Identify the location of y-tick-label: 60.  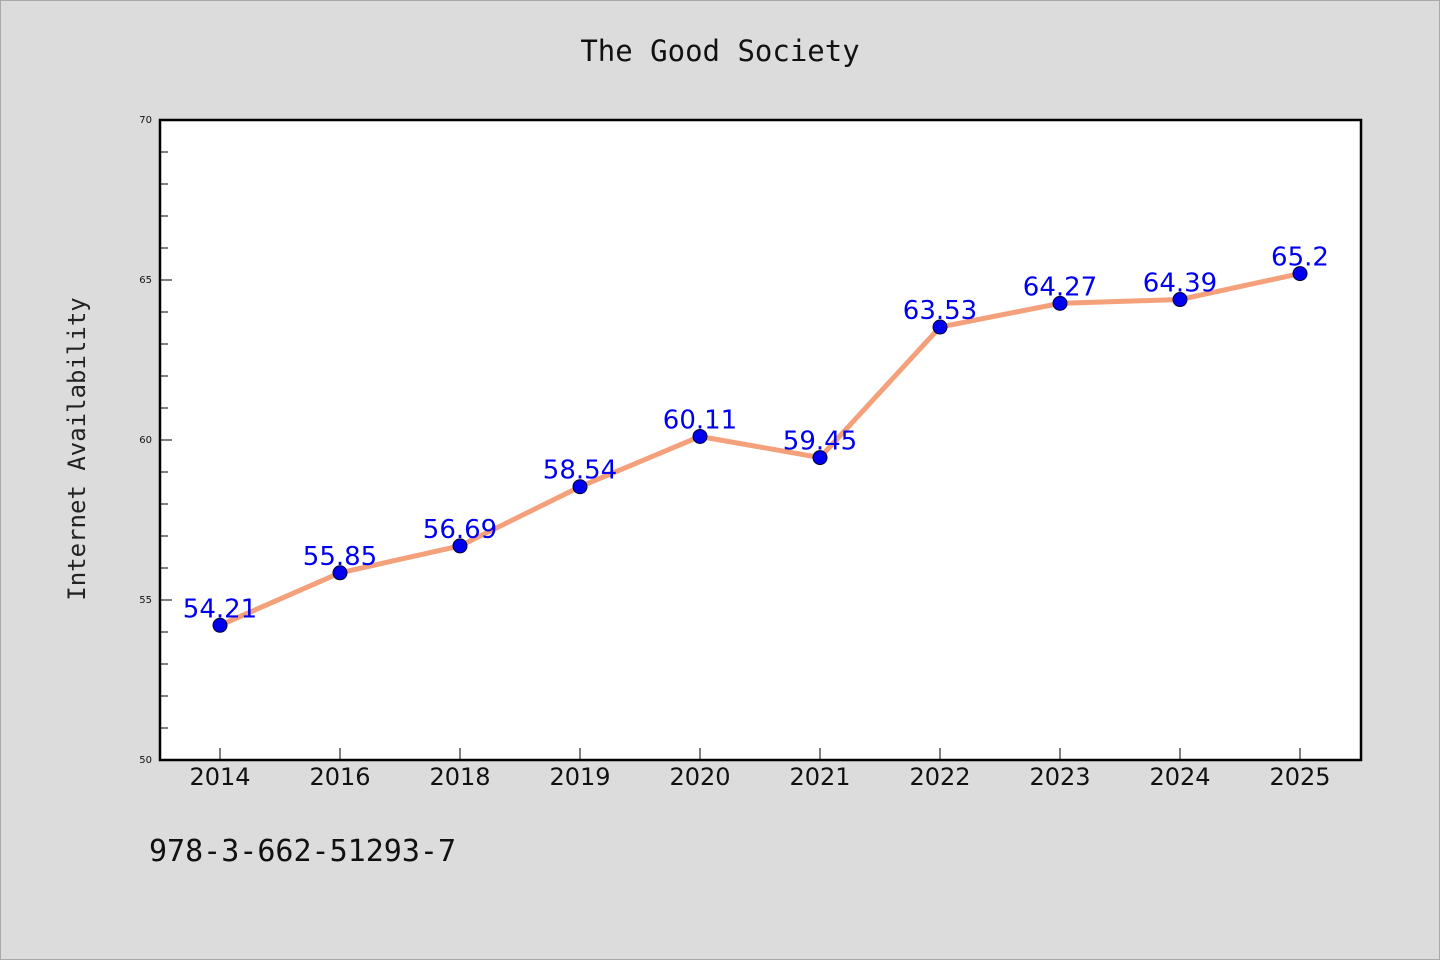
(145, 440).